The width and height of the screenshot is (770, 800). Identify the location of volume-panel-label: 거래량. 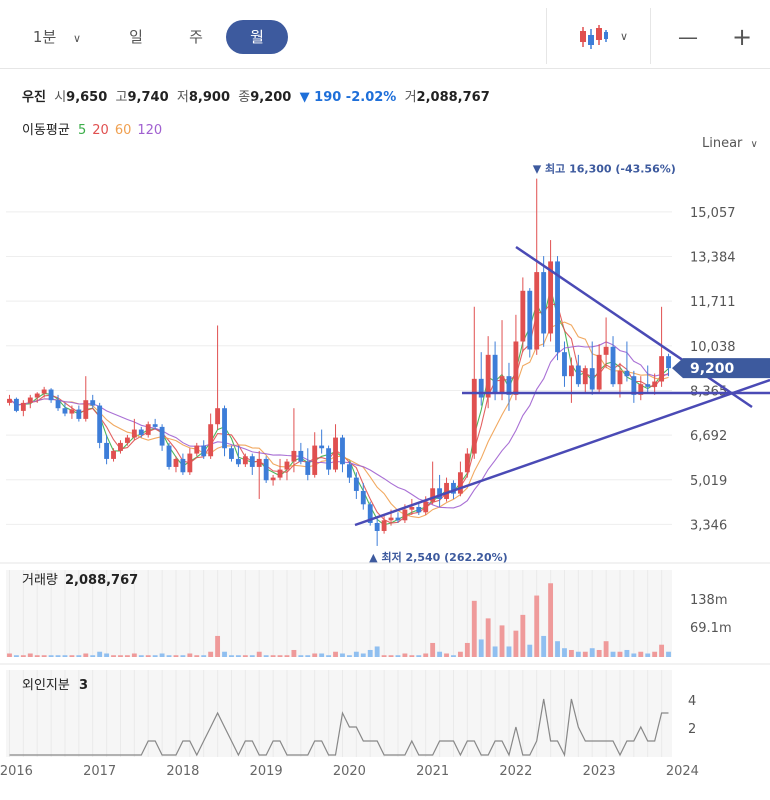
(40, 580).